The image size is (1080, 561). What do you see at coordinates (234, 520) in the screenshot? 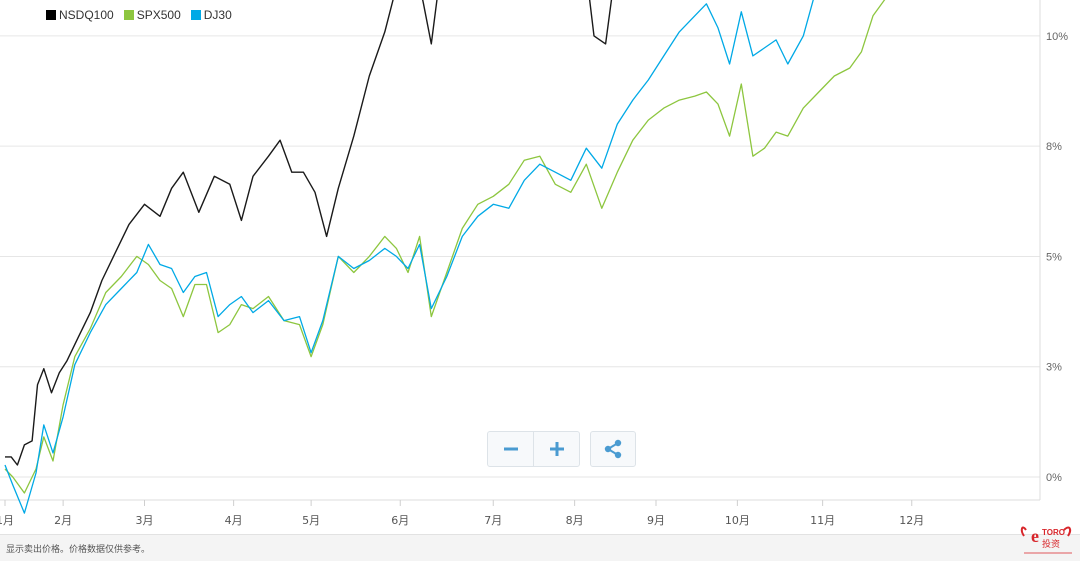
I see `x-tick-label: 4月` at bounding box center [234, 520].